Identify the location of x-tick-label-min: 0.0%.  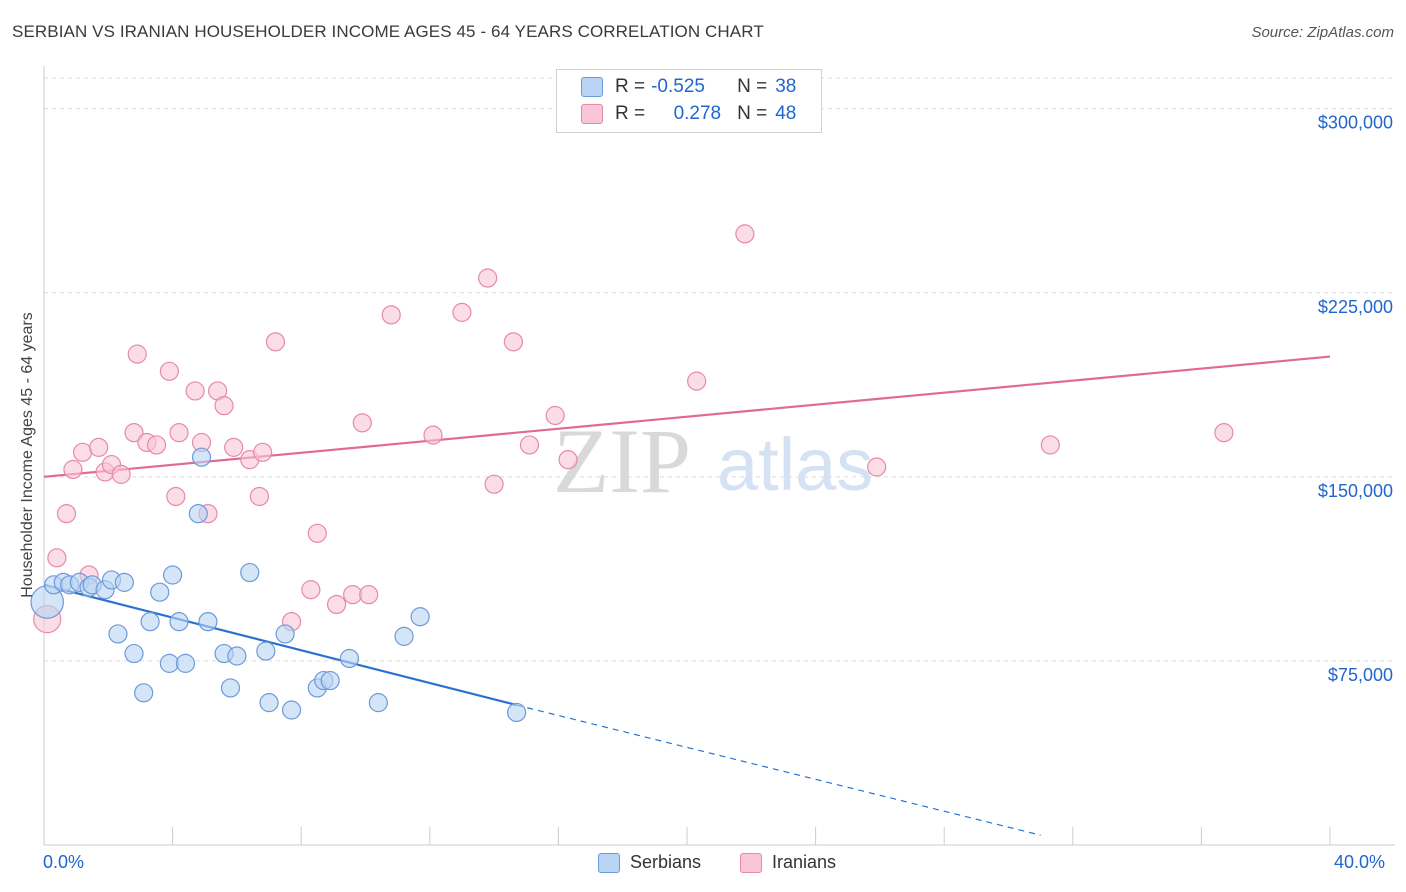
(64, 862).